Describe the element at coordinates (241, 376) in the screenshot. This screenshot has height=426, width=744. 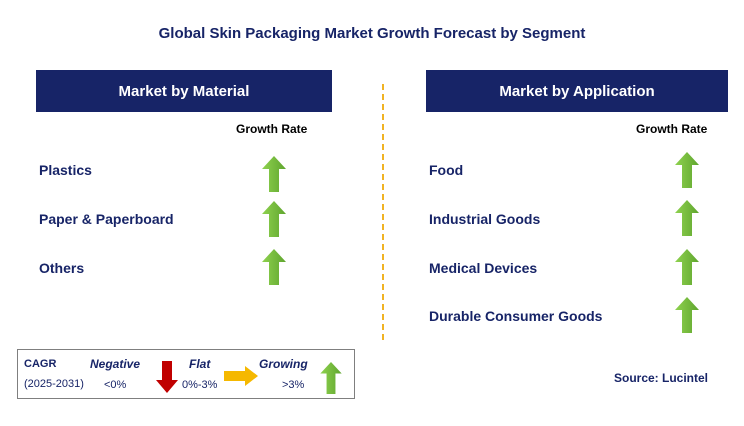
I see `right-arrow-icon` at that location.